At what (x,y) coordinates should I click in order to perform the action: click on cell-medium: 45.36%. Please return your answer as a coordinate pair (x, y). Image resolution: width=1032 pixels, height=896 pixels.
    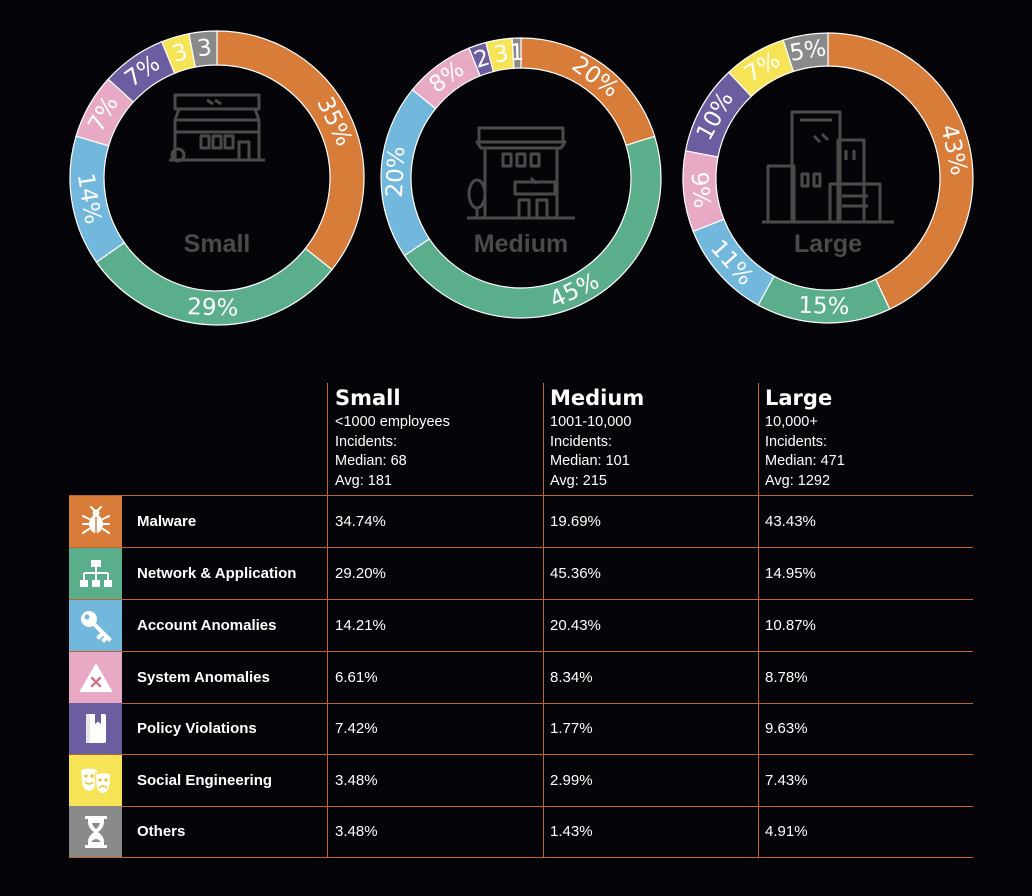
    Looking at the image, I should click on (575, 573).